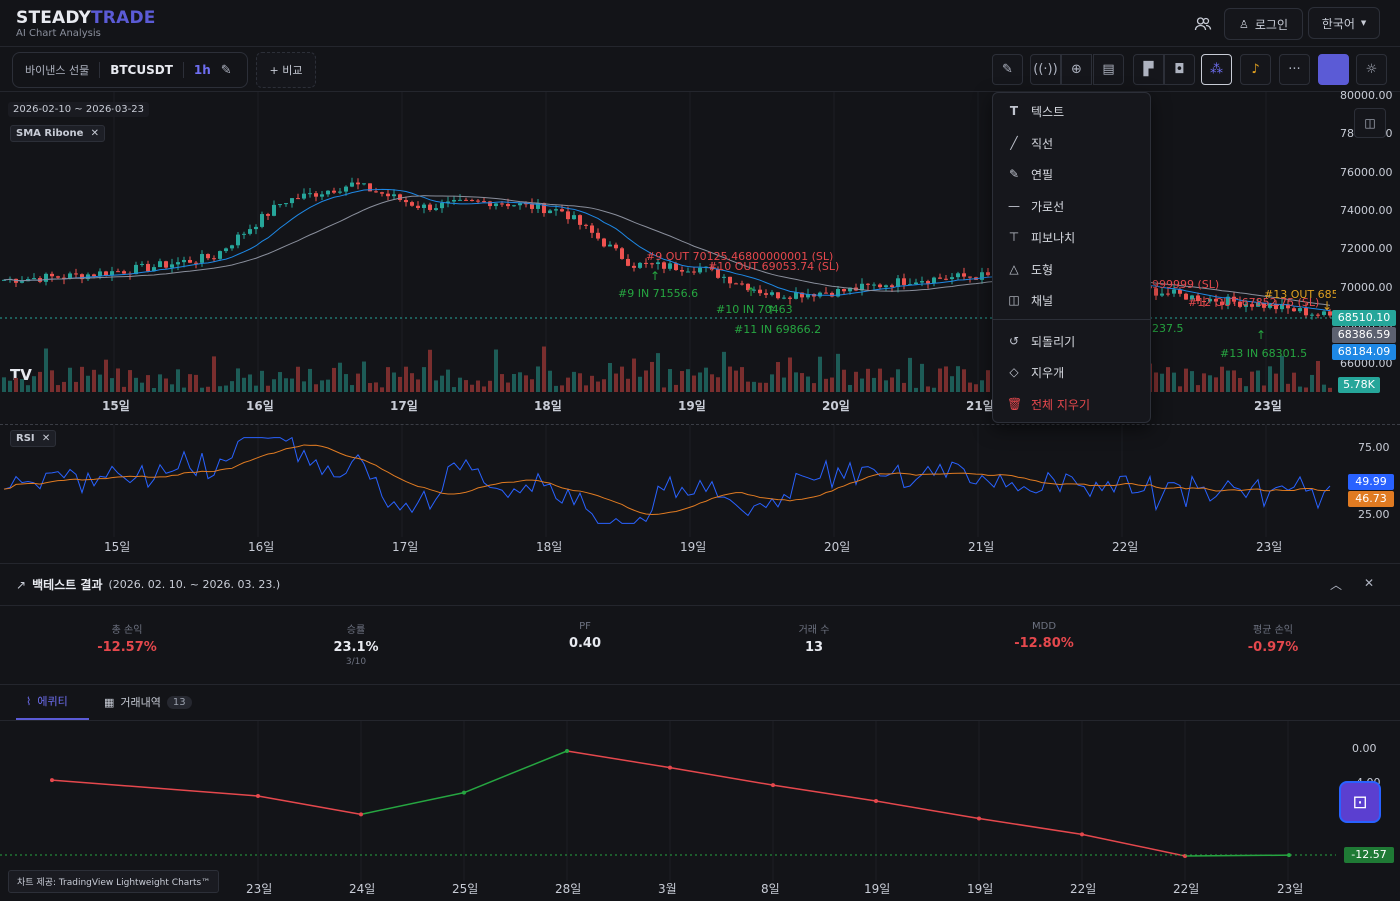 This screenshot has height=901, width=1400. Describe the element at coordinates (1216, 69) in the screenshot. I see `strategy-icon: ⁂` at that location.